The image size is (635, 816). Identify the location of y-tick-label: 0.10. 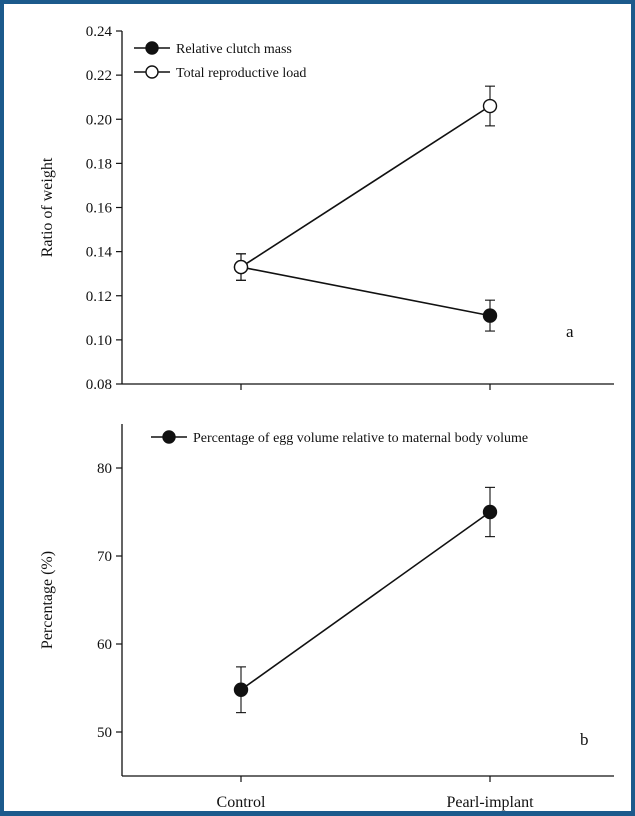
(99, 341).